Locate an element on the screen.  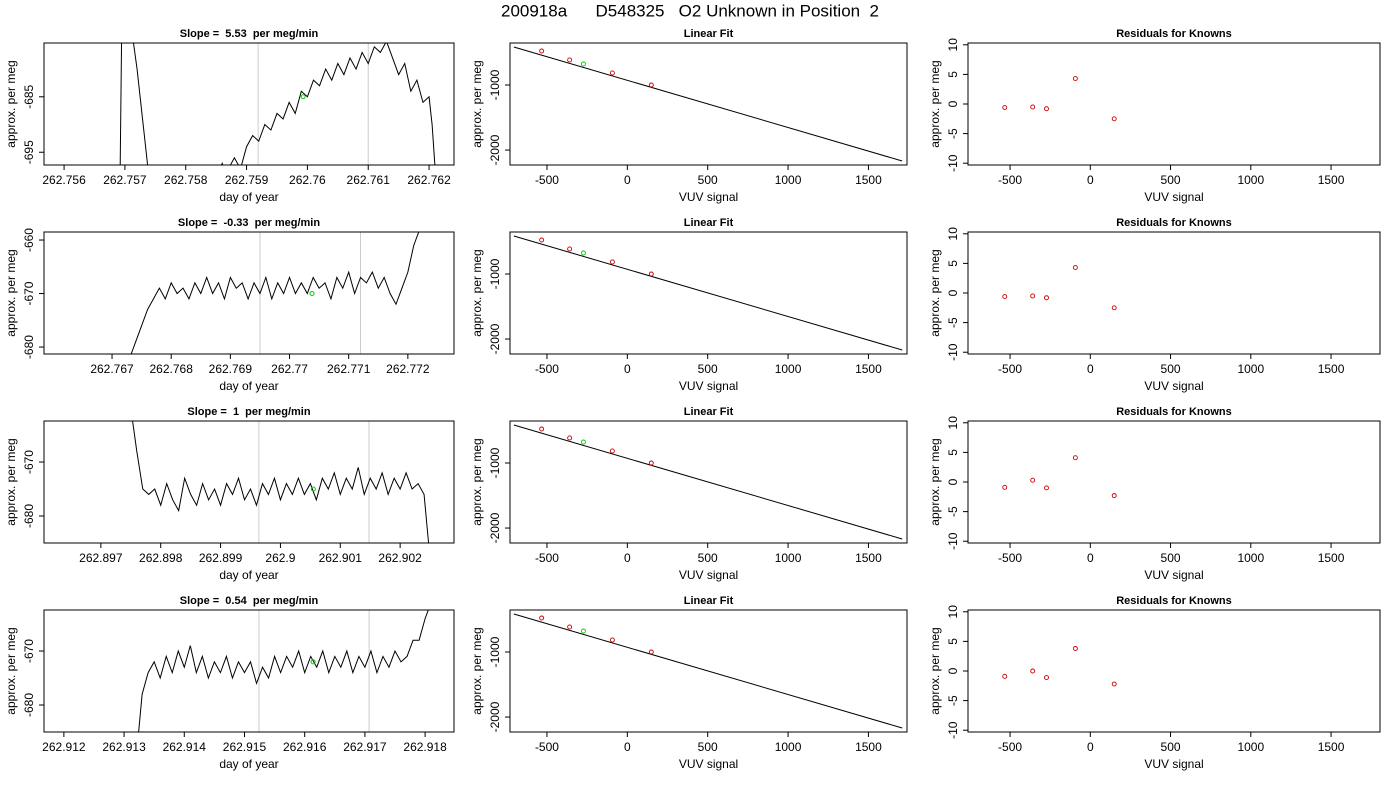
x-tick-label: 262.772 is located at coordinates (408, 369).